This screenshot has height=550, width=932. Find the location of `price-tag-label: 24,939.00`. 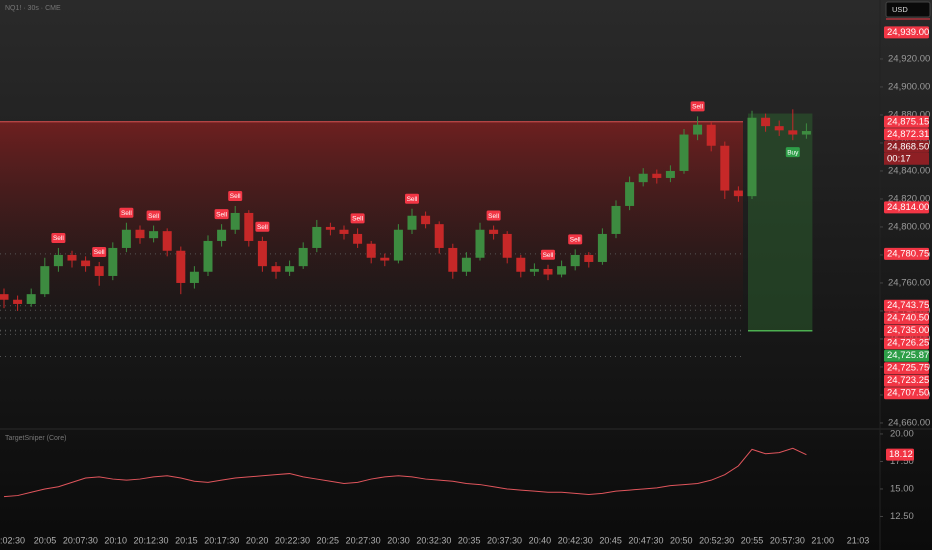

price-tag-label: 24,939.00 is located at coordinates (908, 32).